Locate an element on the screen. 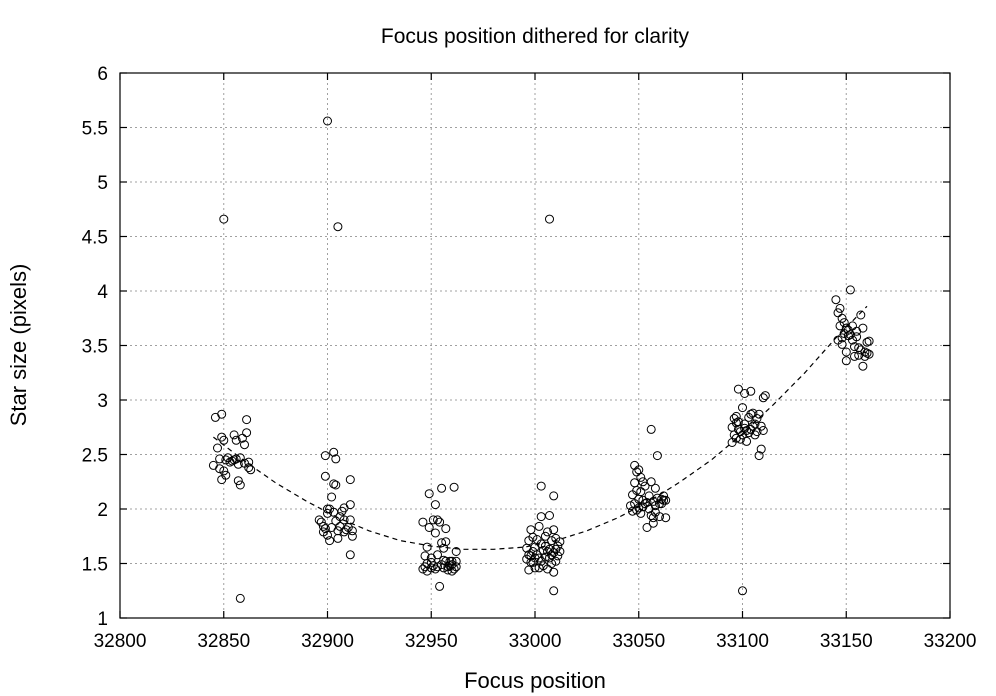 This screenshot has width=996, height=696. x-tick-label: 32950 is located at coordinates (431, 641).